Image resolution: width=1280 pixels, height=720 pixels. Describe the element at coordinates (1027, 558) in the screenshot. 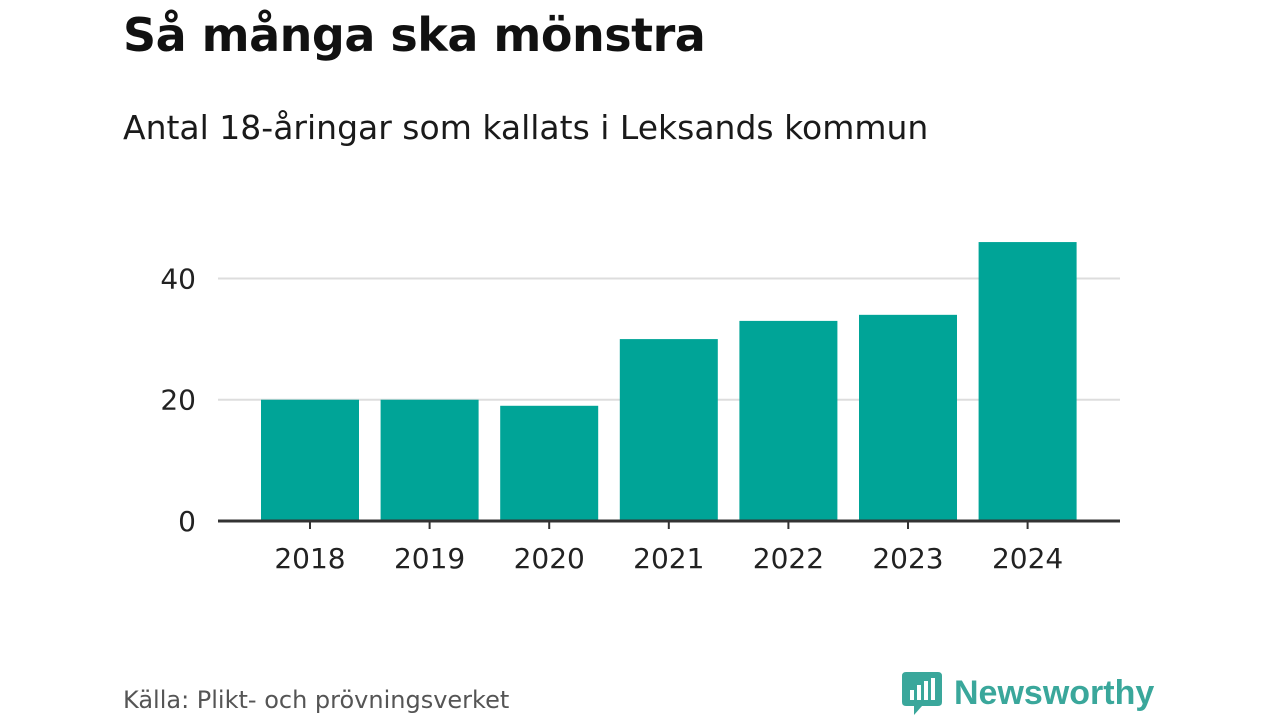

I see `x-tick-label: 2024` at that location.